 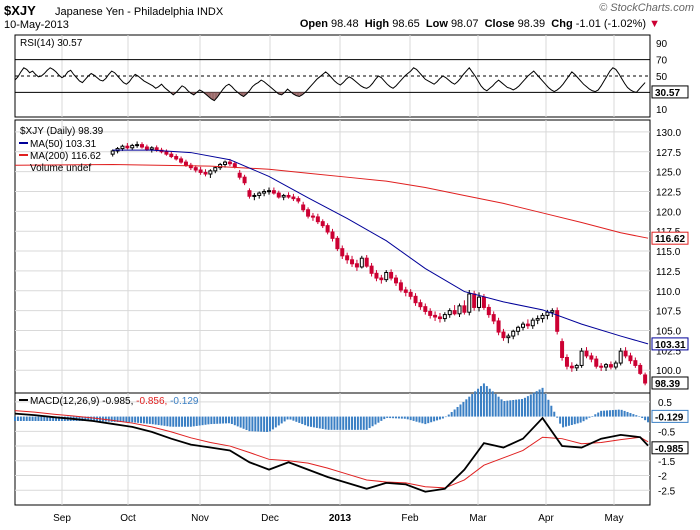 I want to click on price-ytick-12: 130.0, so click(x=668, y=133).